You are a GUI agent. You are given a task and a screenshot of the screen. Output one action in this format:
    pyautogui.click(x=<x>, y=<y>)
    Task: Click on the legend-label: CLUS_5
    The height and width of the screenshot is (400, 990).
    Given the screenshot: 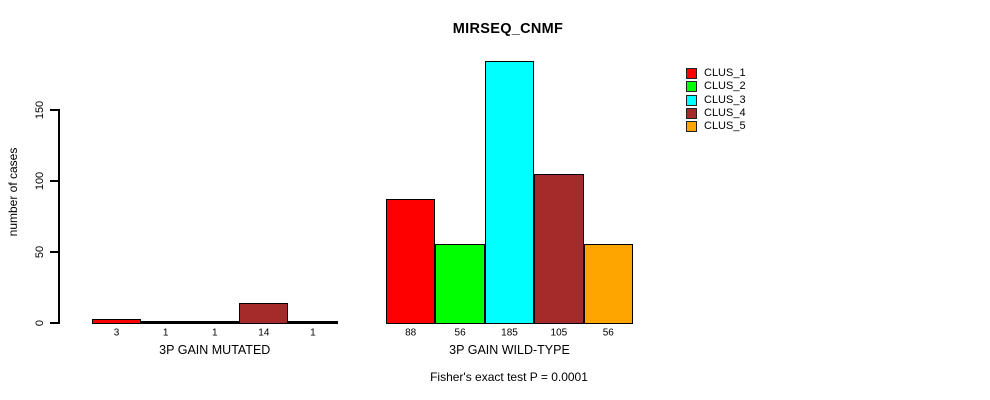 What is the action you would take?
    pyautogui.click(x=725, y=126)
    